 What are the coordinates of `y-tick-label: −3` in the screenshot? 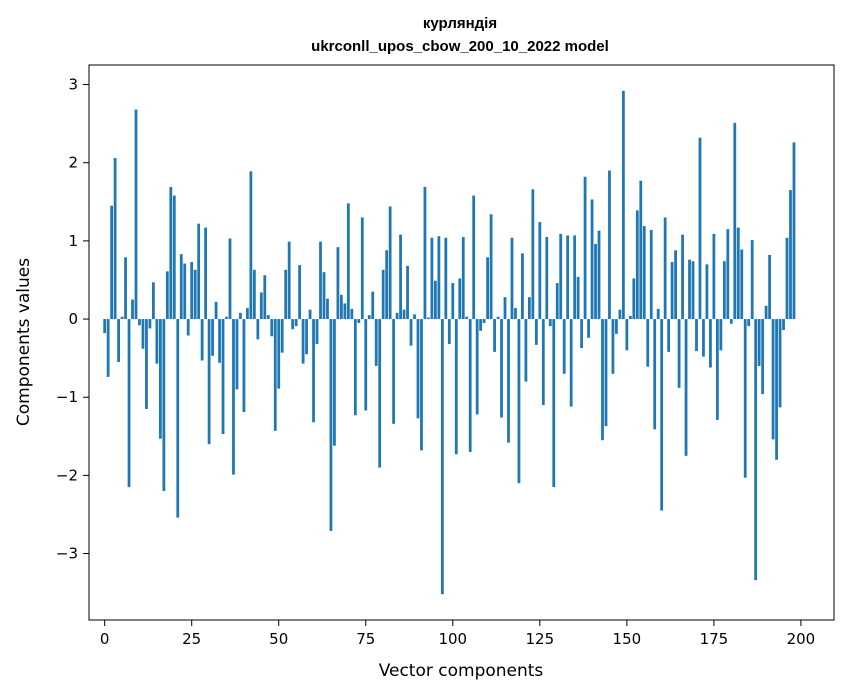 It's located at (67, 554).